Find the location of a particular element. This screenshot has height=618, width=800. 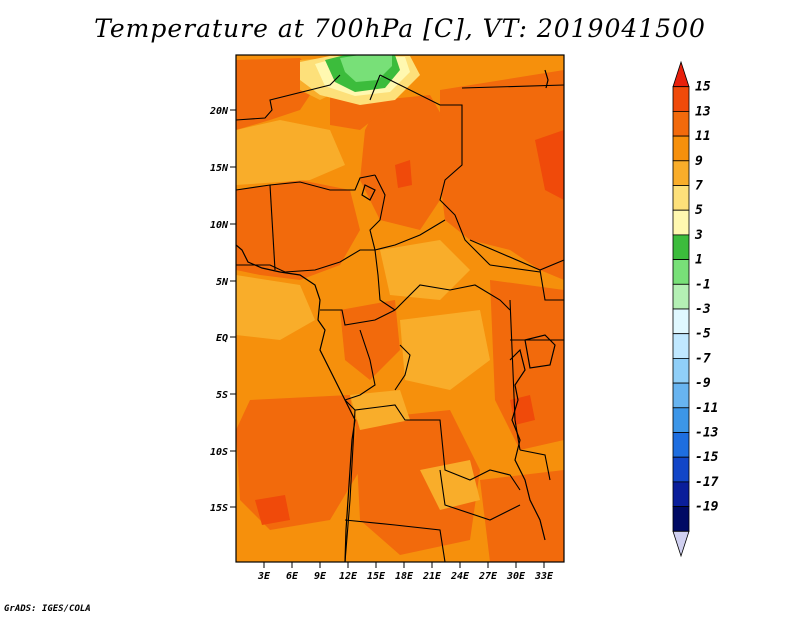

lon-label: 30E is located at coordinates (516, 576).